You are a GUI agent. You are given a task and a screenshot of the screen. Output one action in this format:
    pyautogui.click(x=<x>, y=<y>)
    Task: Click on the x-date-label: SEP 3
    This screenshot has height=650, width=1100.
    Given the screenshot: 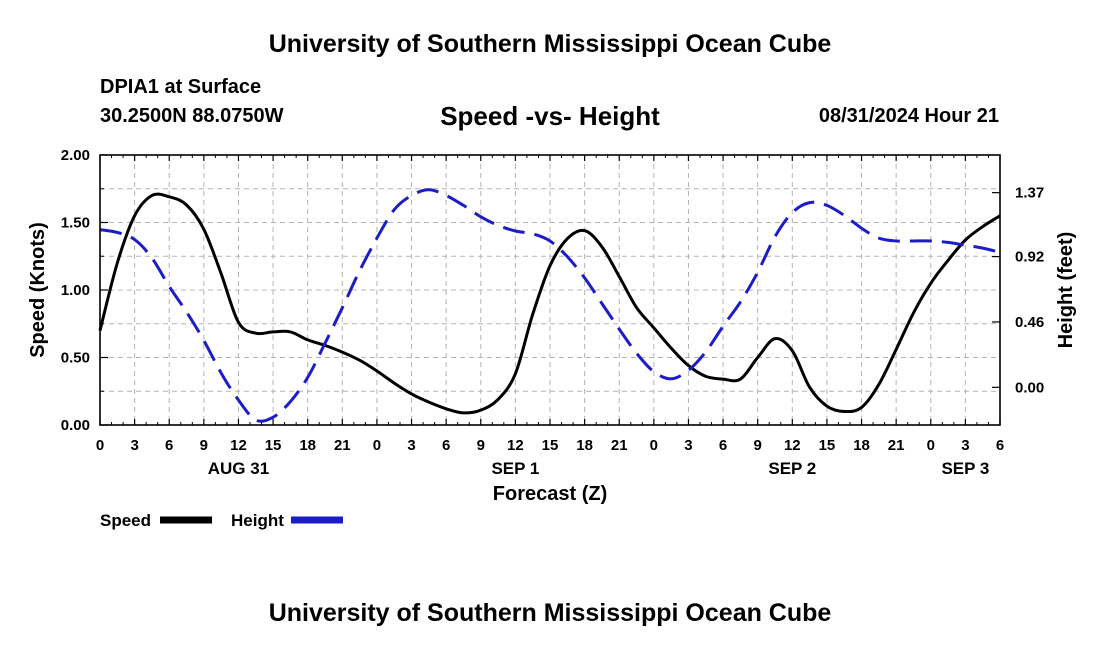 What is the action you would take?
    pyautogui.click(x=965, y=468)
    